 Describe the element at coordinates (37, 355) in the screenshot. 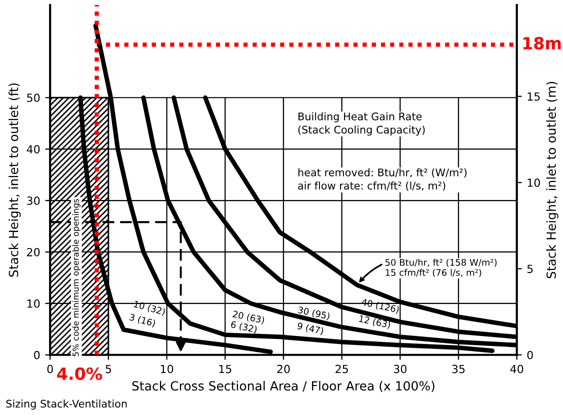

I see `y-tick-label: 0` at that location.